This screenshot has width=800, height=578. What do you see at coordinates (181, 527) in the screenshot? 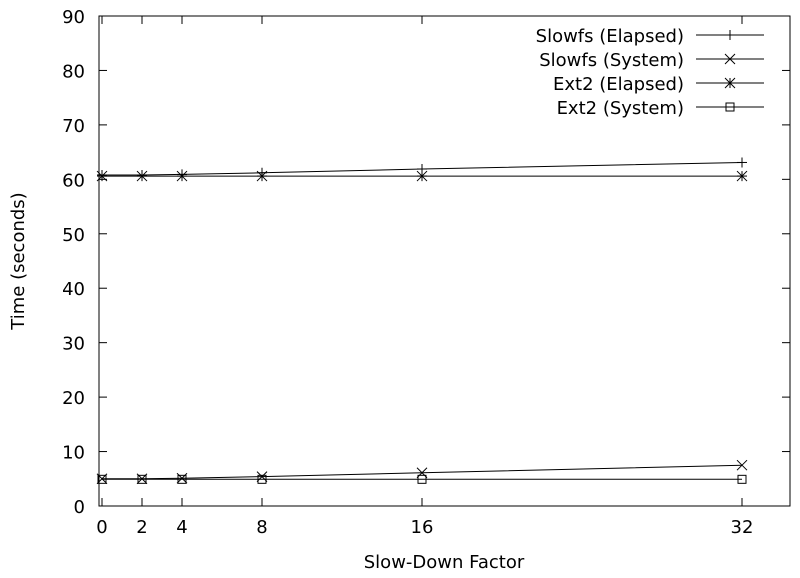
I see `x-tick-label: 4` at bounding box center [181, 527].